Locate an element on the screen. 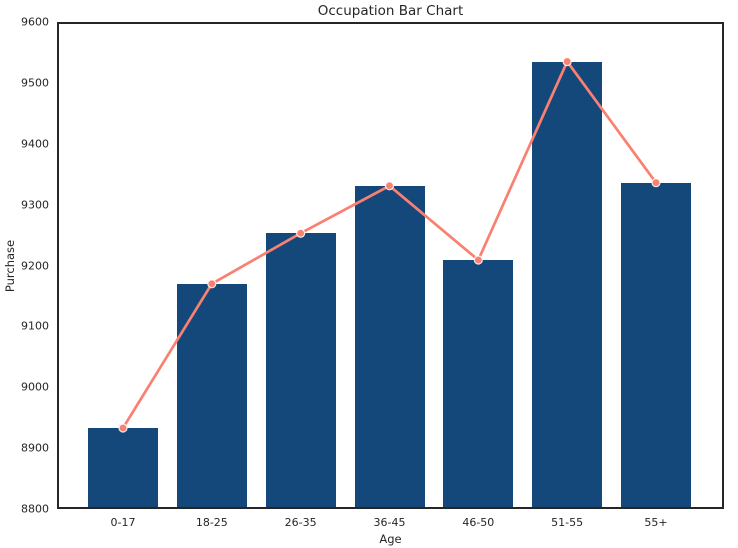 This screenshot has width=738, height=548. x-tick-label-26-35: 26-35 is located at coordinates (300, 522).